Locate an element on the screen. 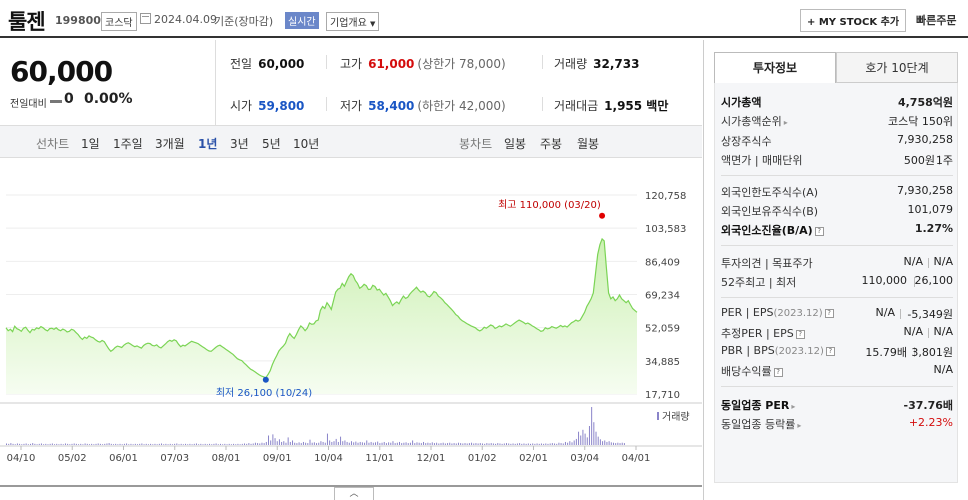 This screenshot has width=968, height=500. industry-change-row: 동일업종 등락률 ▸ +2.23% is located at coordinates (837, 425).